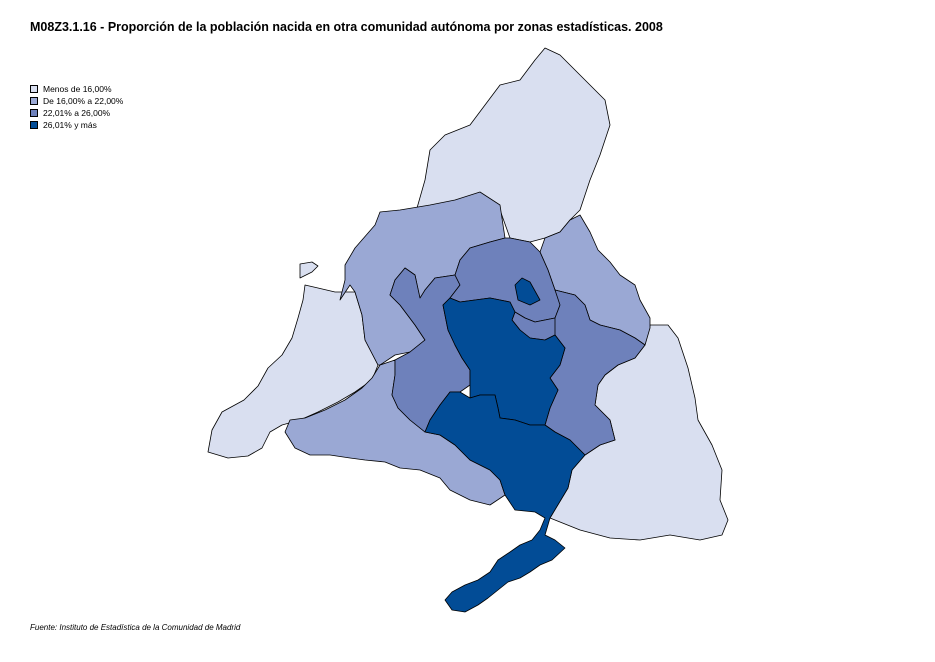 Image resolution: width=935 pixels, height=662 pixels. I want to click on zone-center, so click(504, 351).